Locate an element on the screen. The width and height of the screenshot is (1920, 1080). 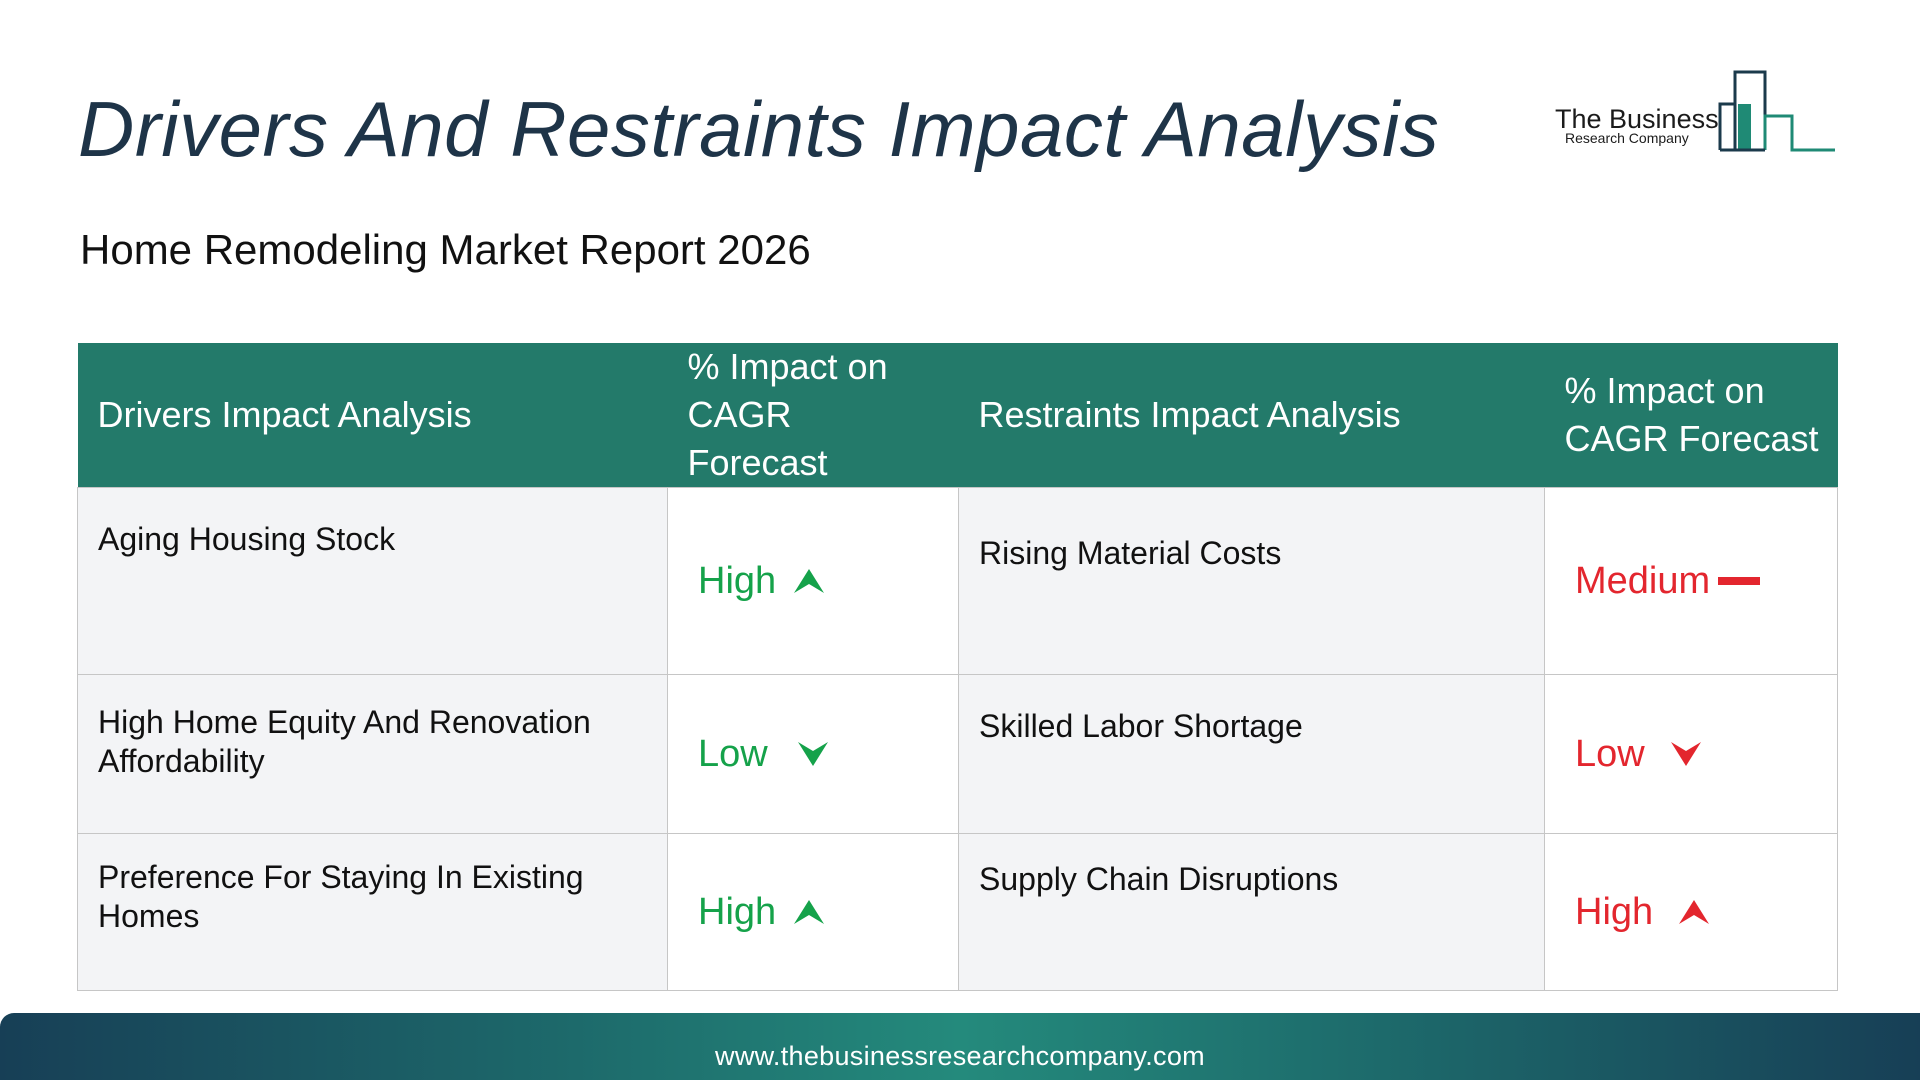
driver-cell: Preference For Staying In Existing Homes is located at coordinates (372, 912).